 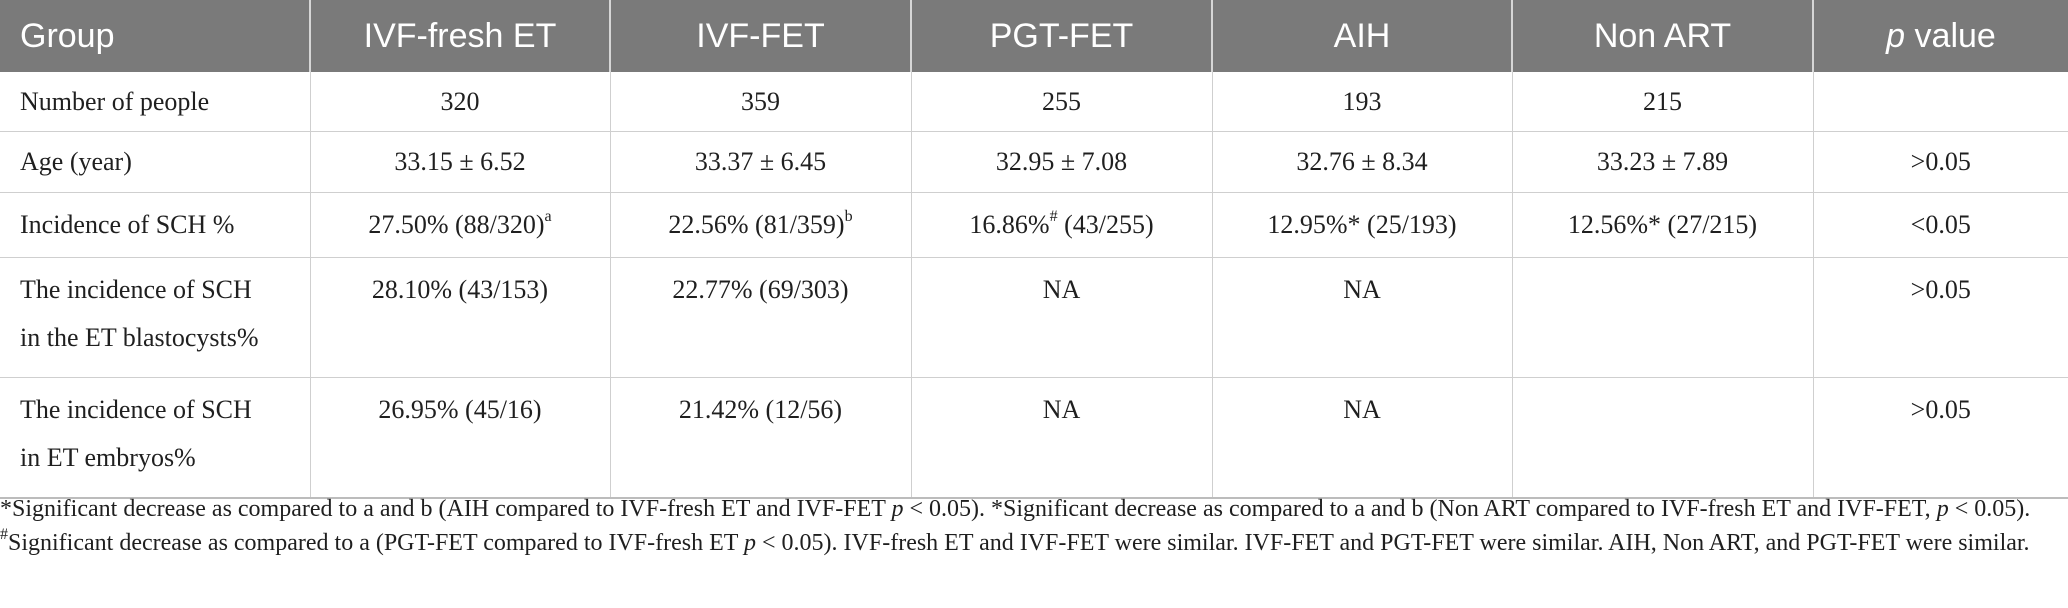 I want to click on header-aih: AIH, so click(x=1362, y=36).